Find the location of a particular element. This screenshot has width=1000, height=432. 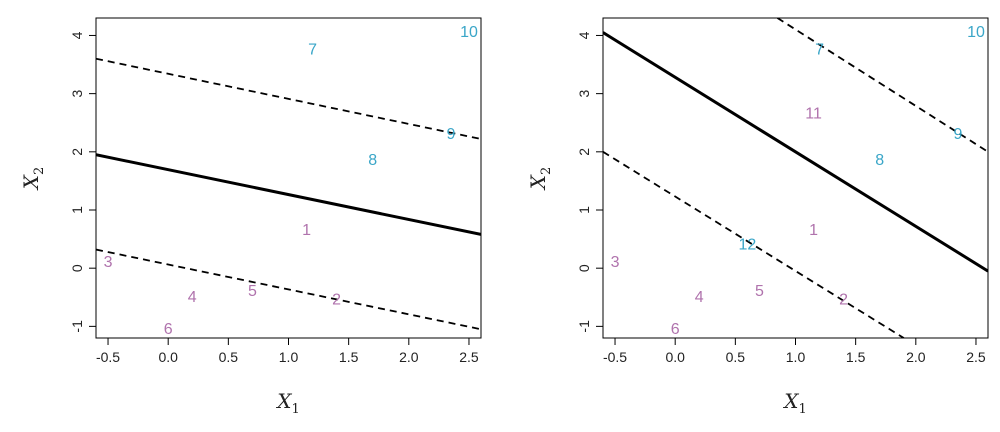

data-point-11: 11 is located at coordinates (813, 114).